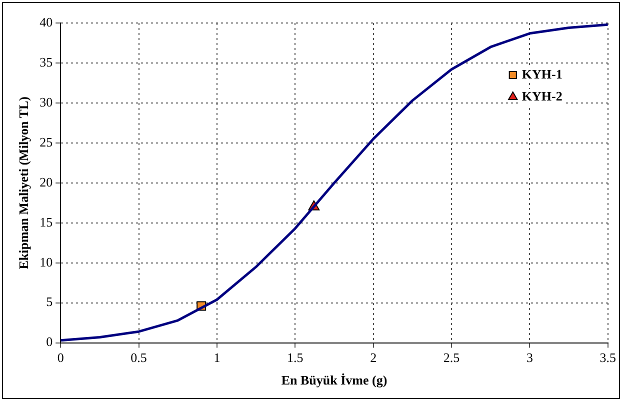 The image size is (624, 403). Describe the element at coordinates (60, 358) in the screenshot. I see `x-tick-label: 0` at that location.